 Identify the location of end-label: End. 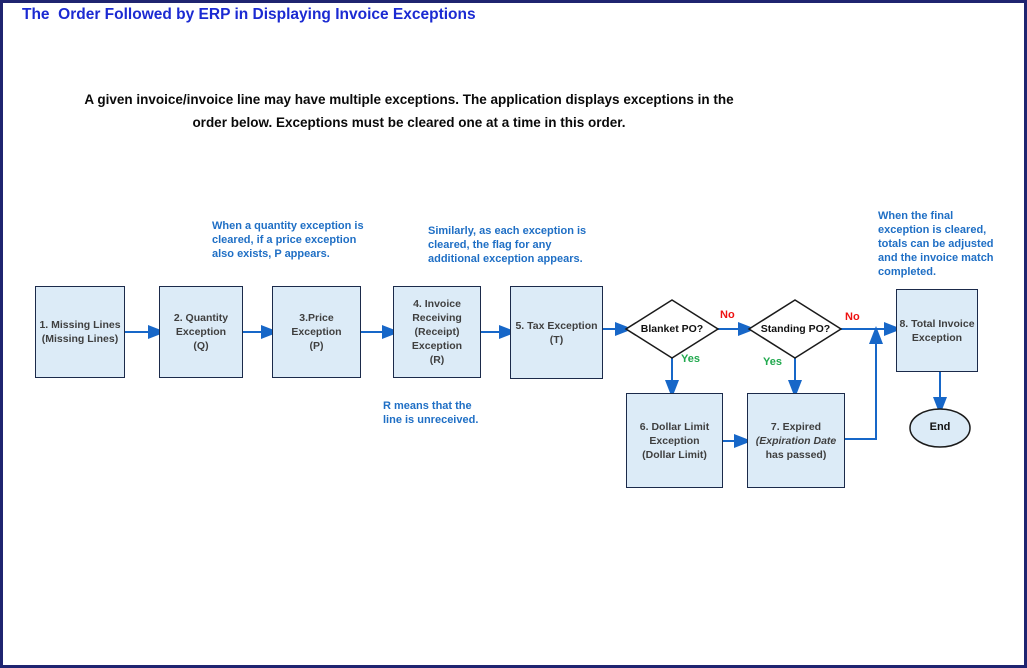
(940, 427).